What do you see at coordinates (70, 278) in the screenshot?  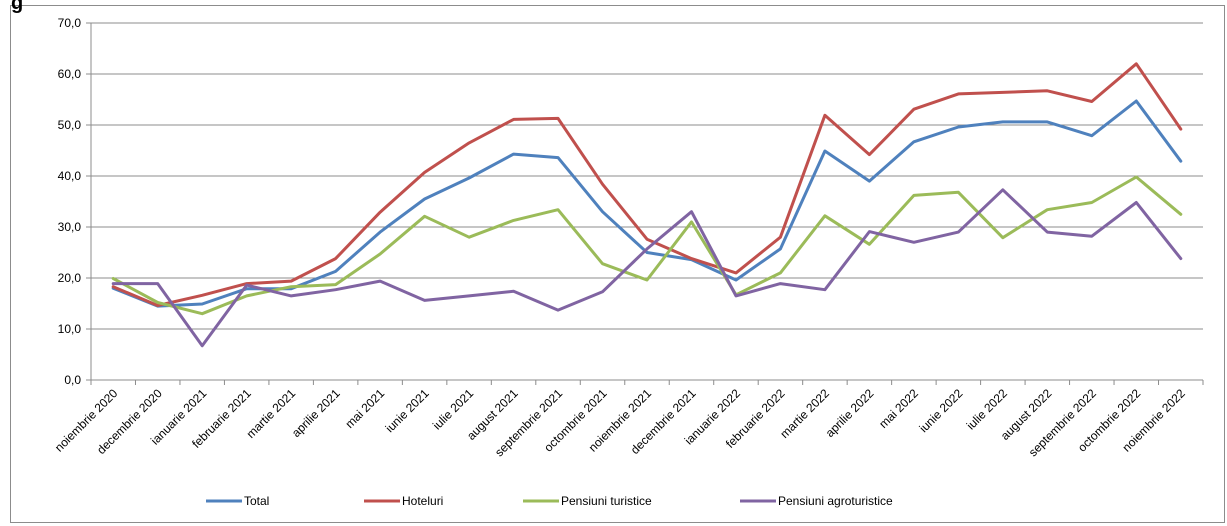 I see `y-tick-label: 20,0` at bounding box center [70, 278].